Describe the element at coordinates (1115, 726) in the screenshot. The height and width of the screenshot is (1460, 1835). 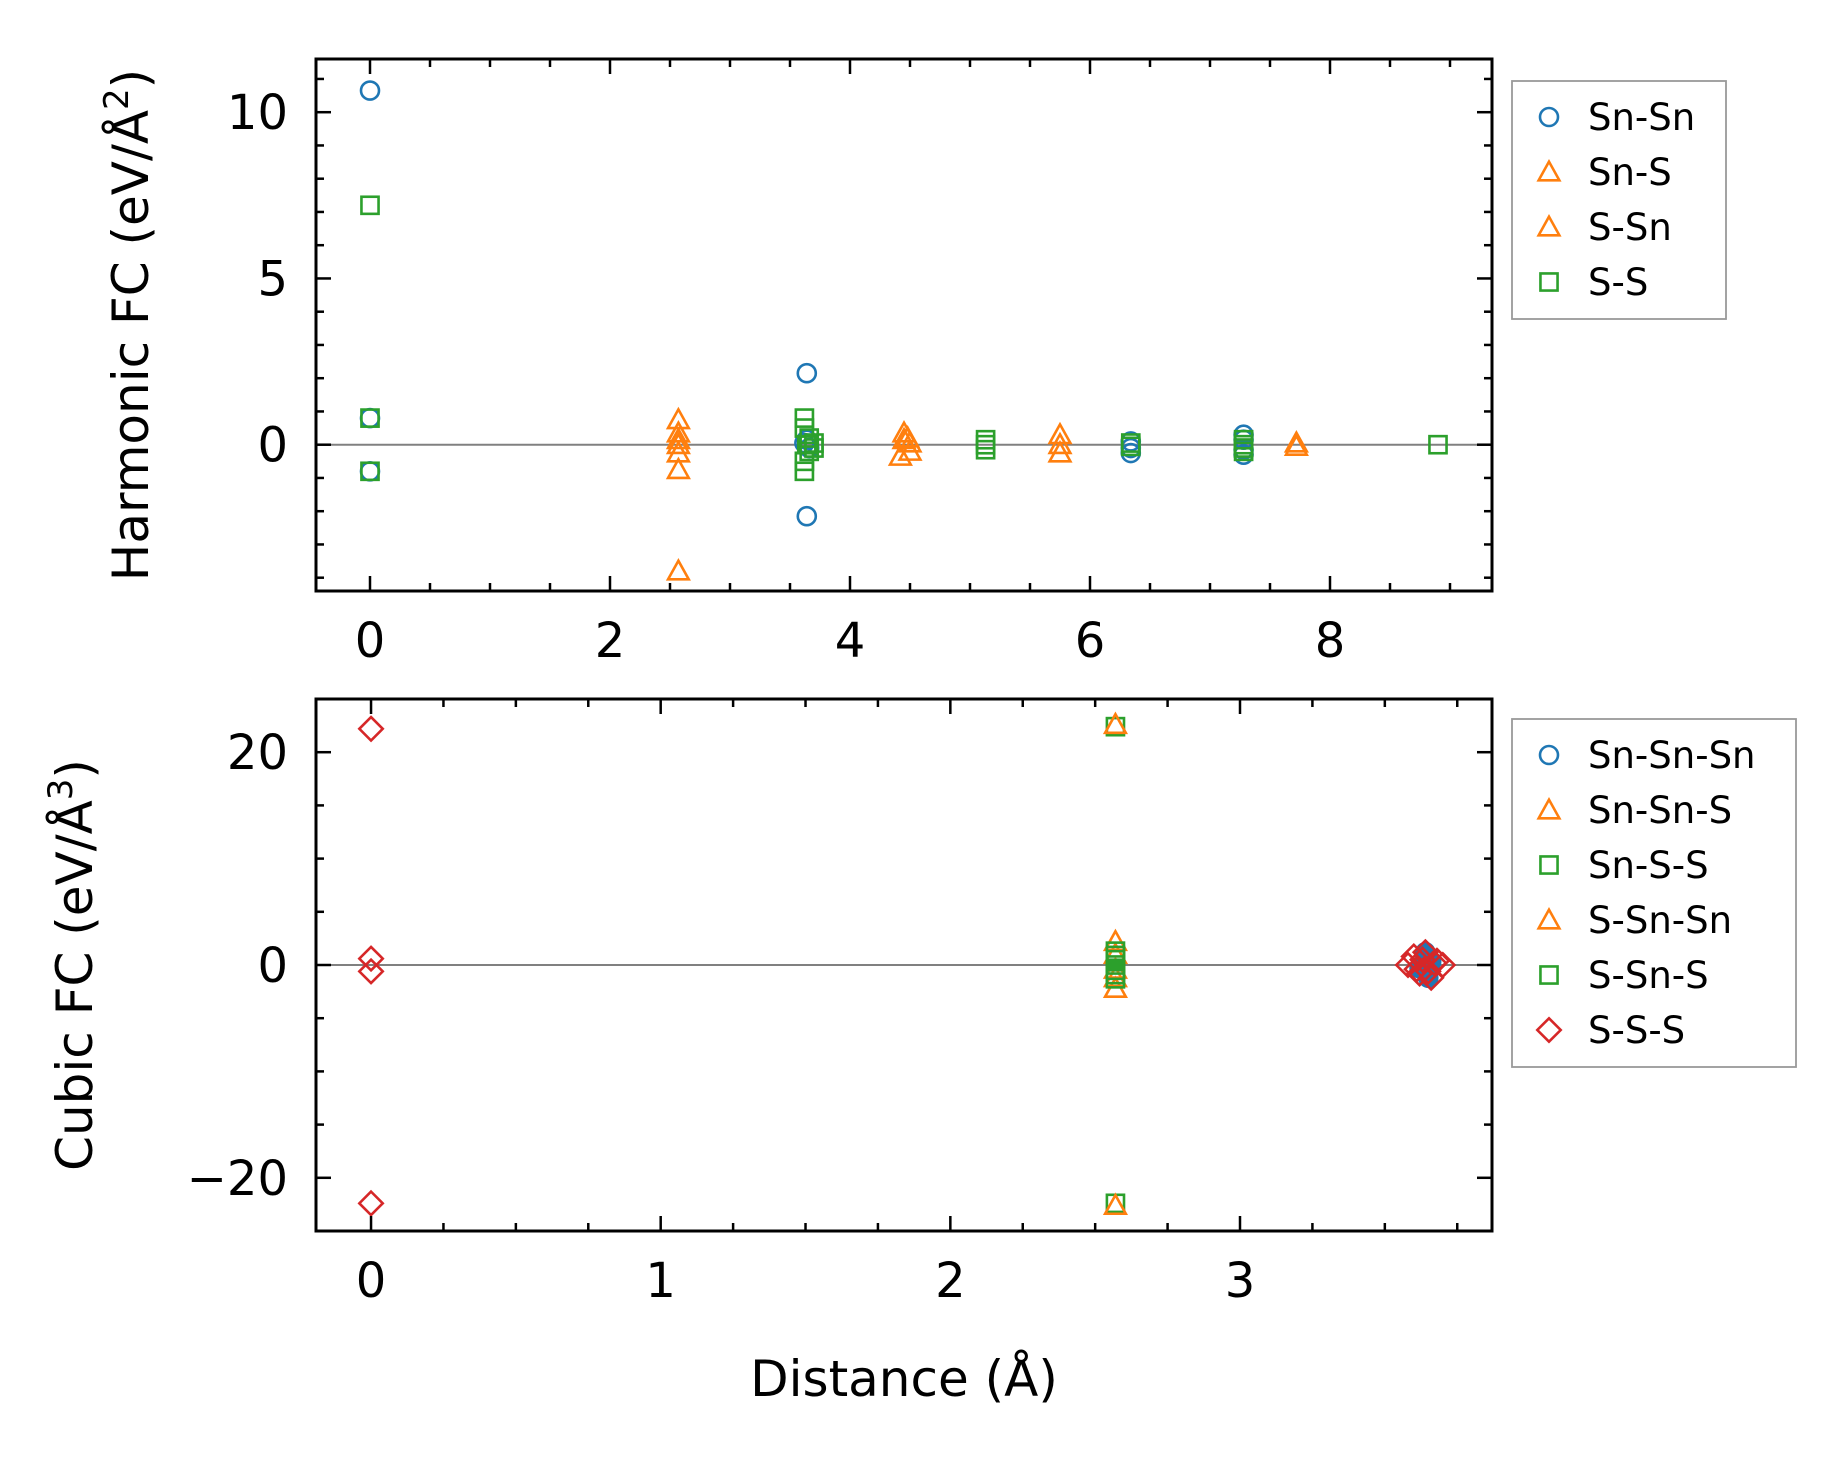
I see `data-point-sn-s-s` at that location.